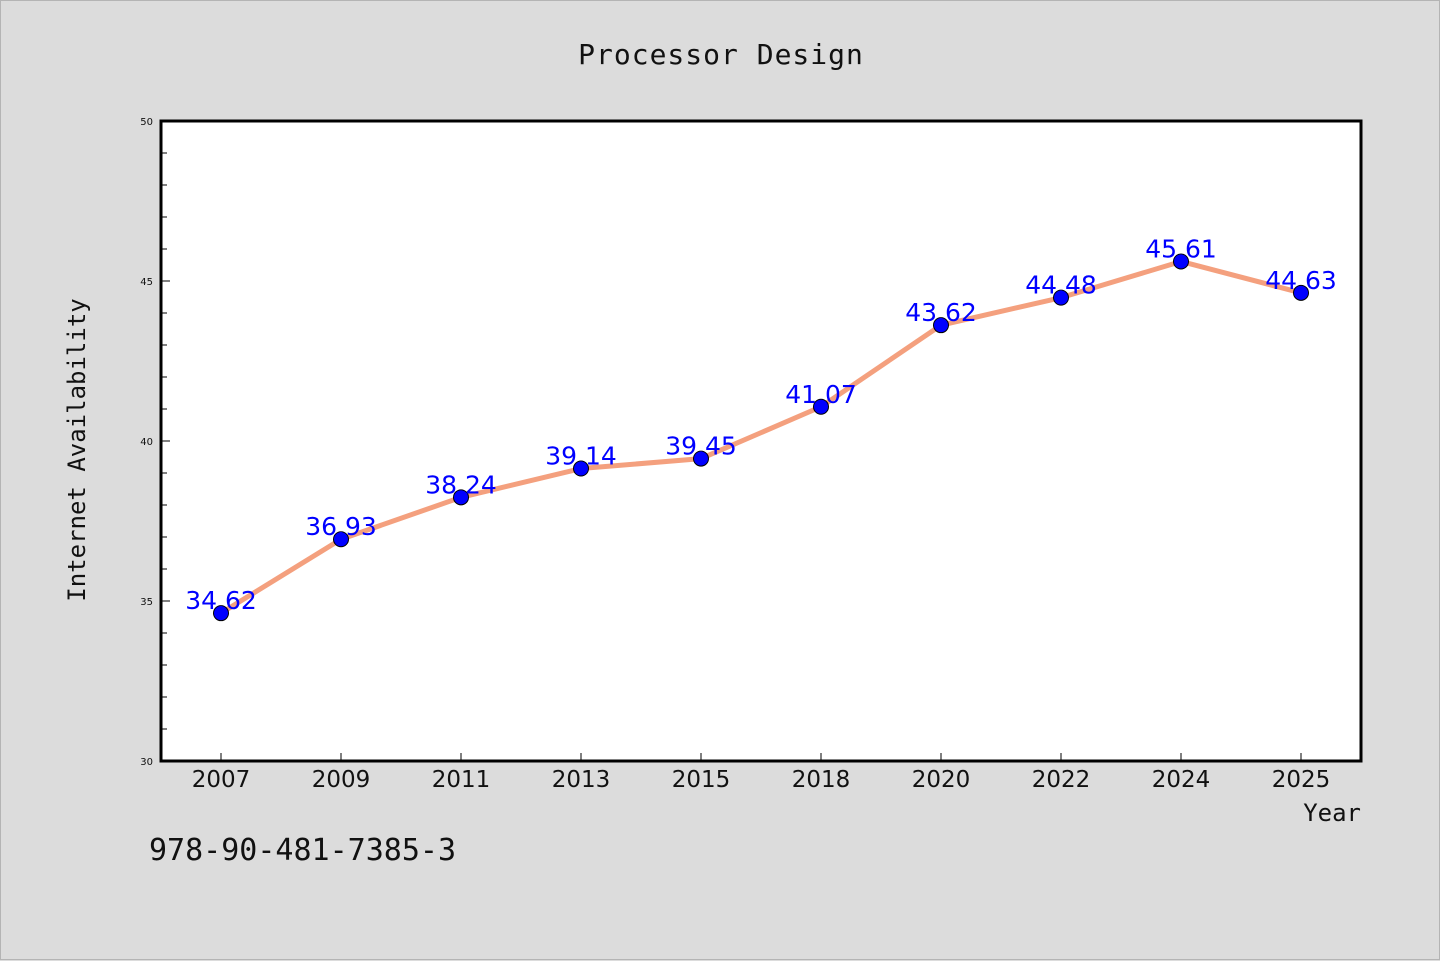 This screenshot has width=1440, height=961. What do you see at coordinates (341, 780) in the screenshot?
I see `x-tick-label: 2009` at bounding box center [341, 780].